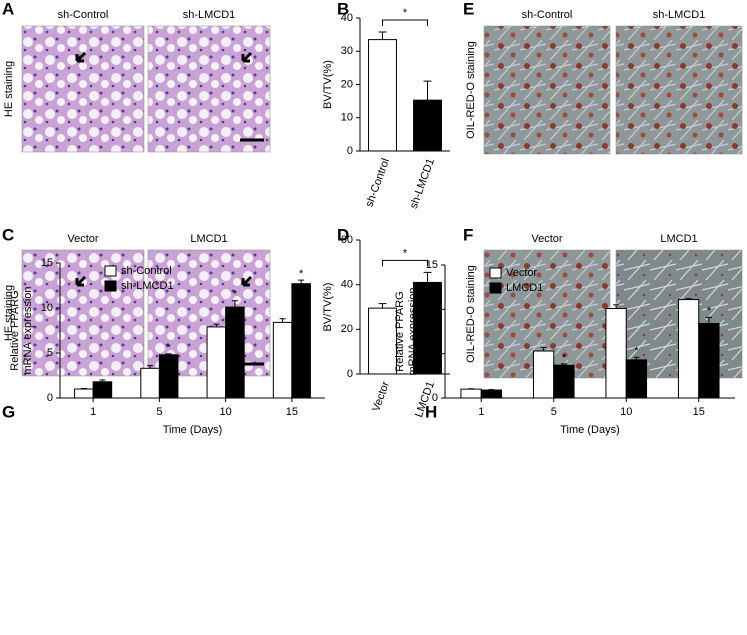 The height and width of the screenshot is (635, 747). Describe the element at coordinates (9, 89) in the screenshot. I see `side-label: HE staining` at that location.